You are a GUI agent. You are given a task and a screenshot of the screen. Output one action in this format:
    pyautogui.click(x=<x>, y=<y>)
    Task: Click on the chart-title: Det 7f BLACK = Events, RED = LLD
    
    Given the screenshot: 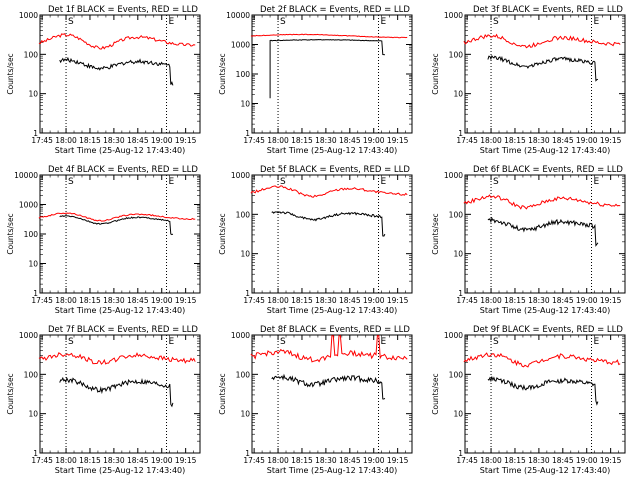 What is the action you would take?
    pyautogui.click(x=123, y=330)
    